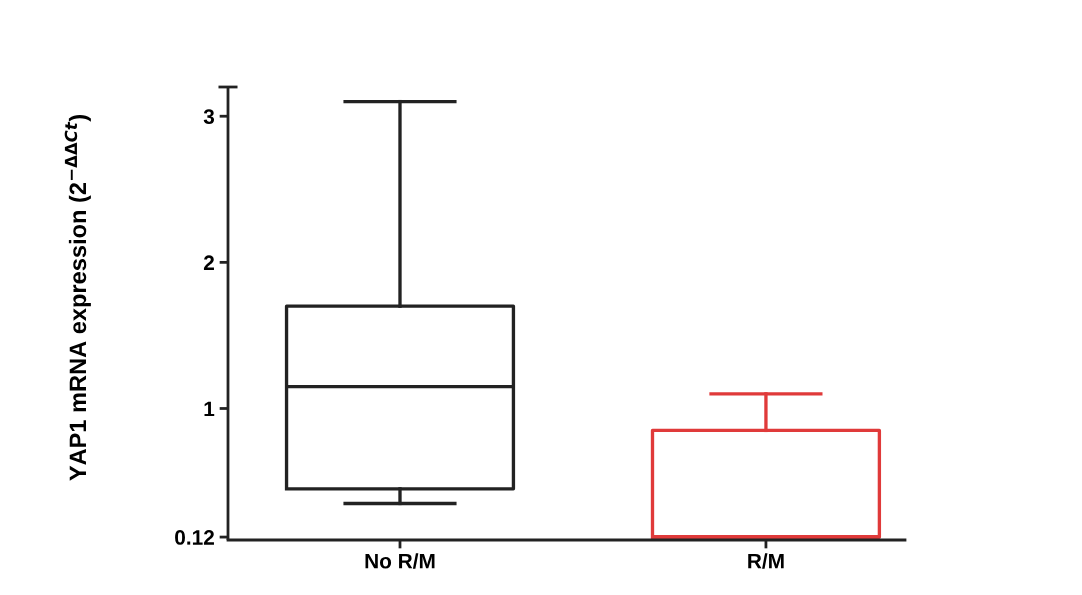 This screenshot has height=595, width=1082. Describe the element at coordinates (77, 298) in the screenshot. I see `y-axis-title: YAP1 mRNA expression (2$^{−ΔΔCt}$)` at that location.